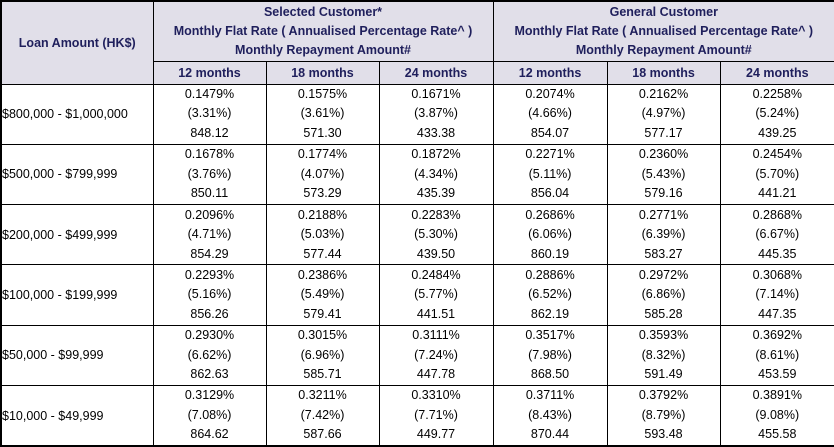  Describe the element at coordinates (209, 132) in the screenshot. I see `monthly-repayment-amount: 848.12` at that location.